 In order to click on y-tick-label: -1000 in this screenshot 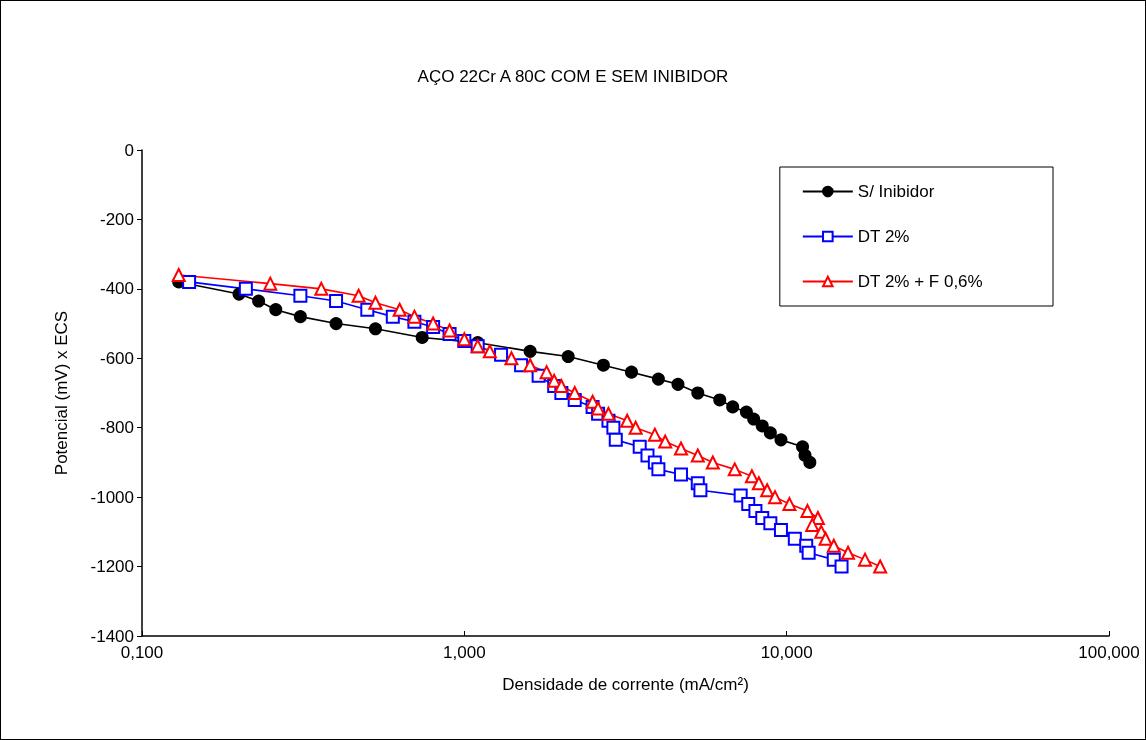, I will do `click(112, 497)`.